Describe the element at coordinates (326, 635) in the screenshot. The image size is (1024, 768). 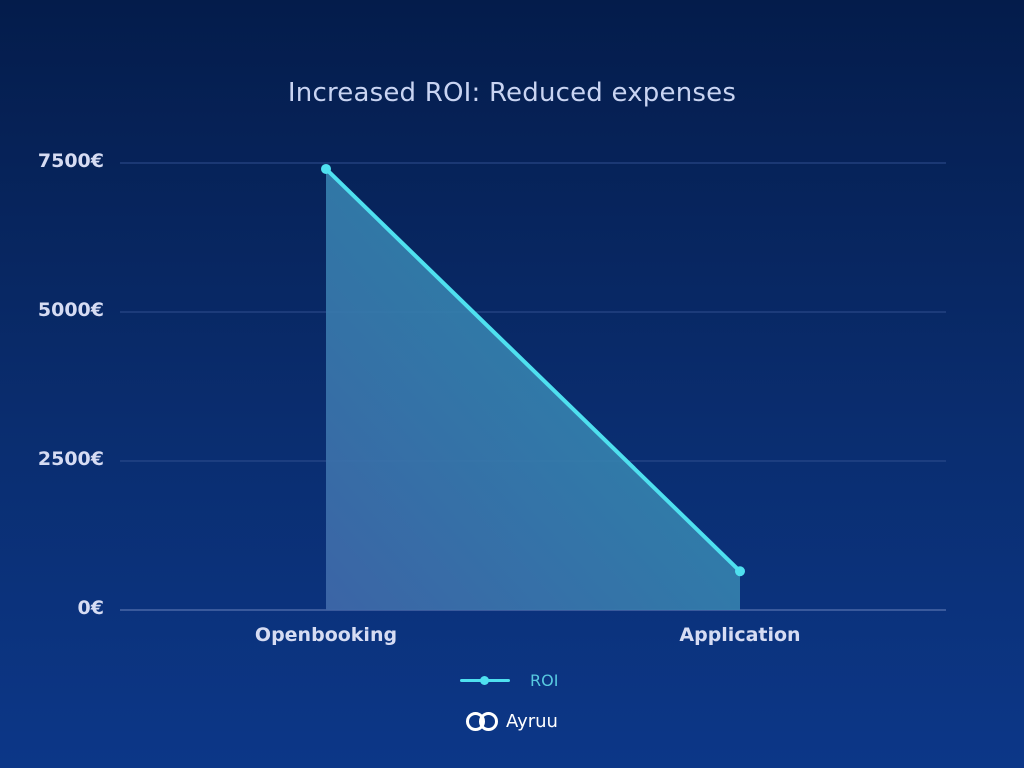
I see `x-tick-label-openbooking: Openbooking` at that location.